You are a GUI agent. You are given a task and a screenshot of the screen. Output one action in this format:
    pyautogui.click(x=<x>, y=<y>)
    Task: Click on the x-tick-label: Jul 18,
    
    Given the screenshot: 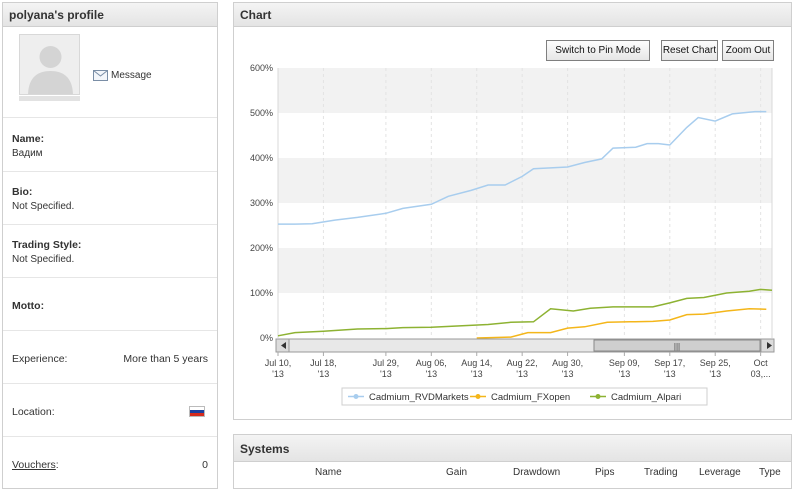 What is the action you would take?
    pyautogui.click(x=323, y=363)
    